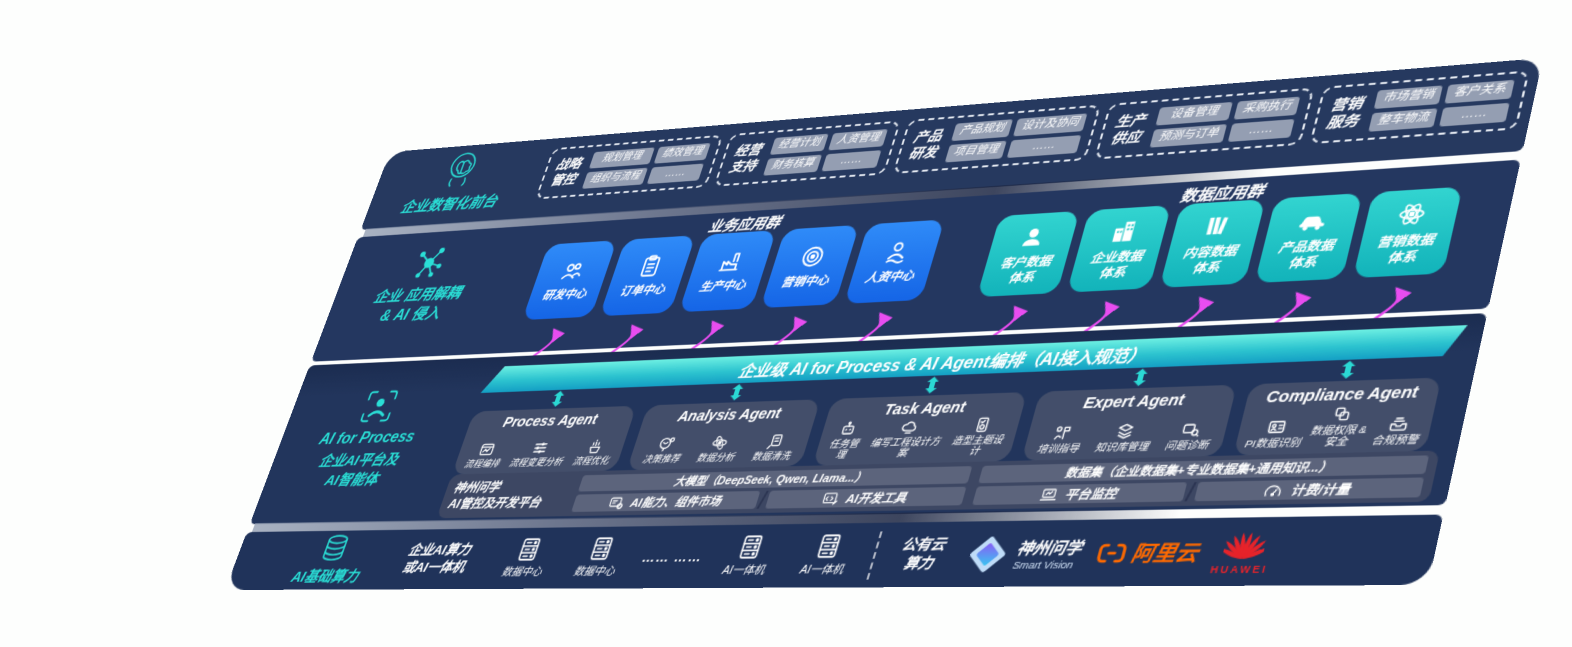 The image size is (1572, 647). What do you see at coordinates (325, 577) in the screenshot?
I see `compute-label: AI基础算力` at bounding box center [325, 577].